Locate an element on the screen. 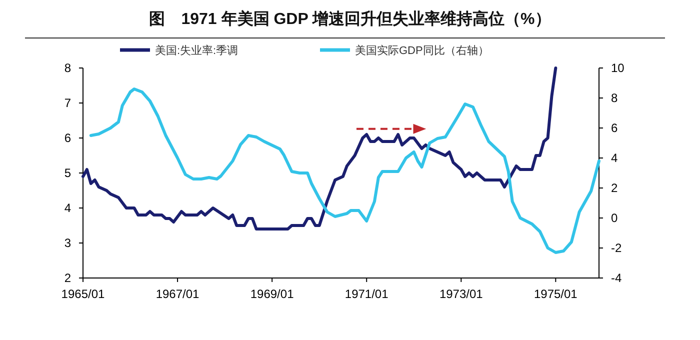  x-tick-label: 1971/01 is located at coordinates (366, 294).